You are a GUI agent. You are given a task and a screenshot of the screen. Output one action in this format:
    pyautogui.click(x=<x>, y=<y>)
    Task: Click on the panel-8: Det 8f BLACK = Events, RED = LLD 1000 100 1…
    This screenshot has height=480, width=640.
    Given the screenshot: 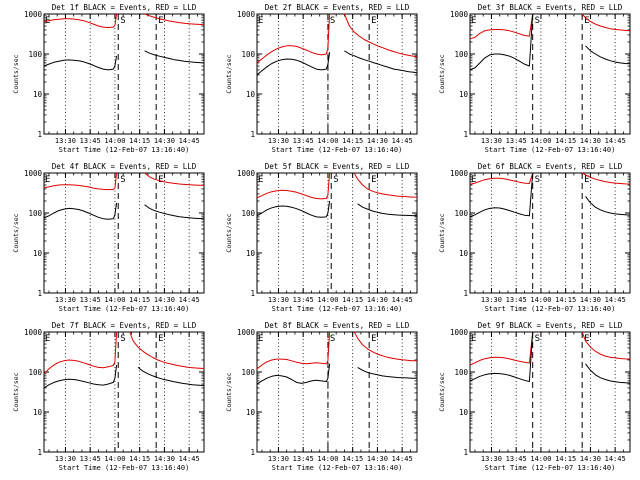 What is the action you would take?
    pyautogui.click(x=321, y=396)
    